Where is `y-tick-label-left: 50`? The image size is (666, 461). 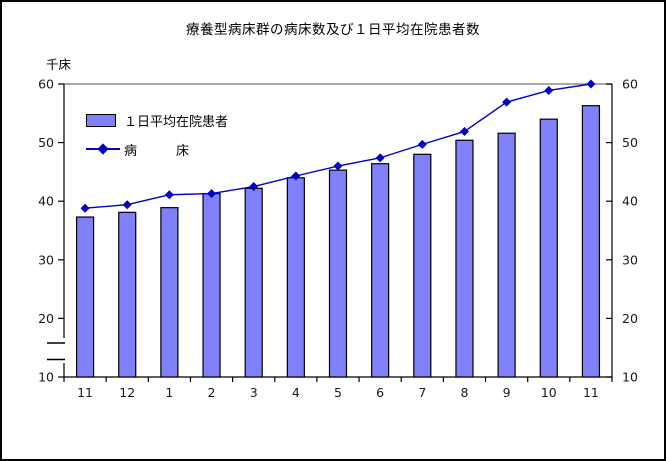
y-tick-label-left: 50 is located at coordinates (46, 142).